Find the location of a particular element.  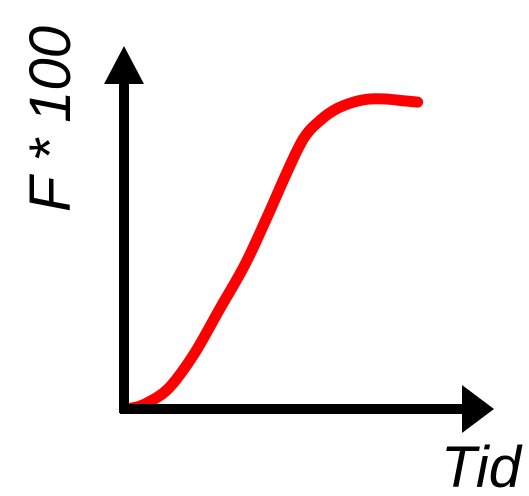

y-axis-label: F * 100 is located at coordinates (50, 119).